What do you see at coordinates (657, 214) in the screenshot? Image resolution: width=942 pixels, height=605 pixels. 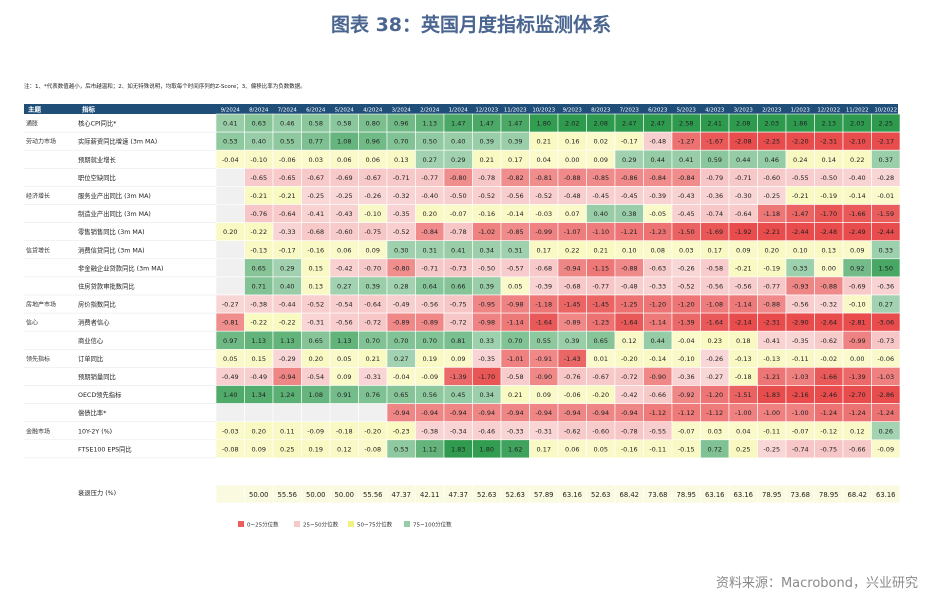 I see `cell-value: -0.05` at bounding box center [657, 214].